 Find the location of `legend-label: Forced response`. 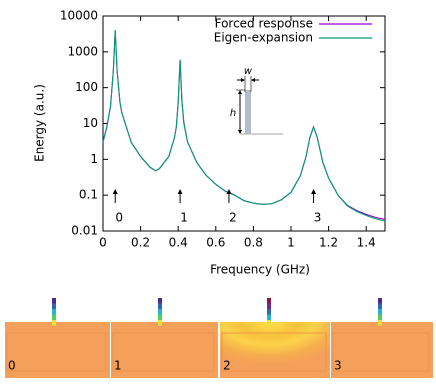

legend-label: Forced response is located at coordinates (264, 24).